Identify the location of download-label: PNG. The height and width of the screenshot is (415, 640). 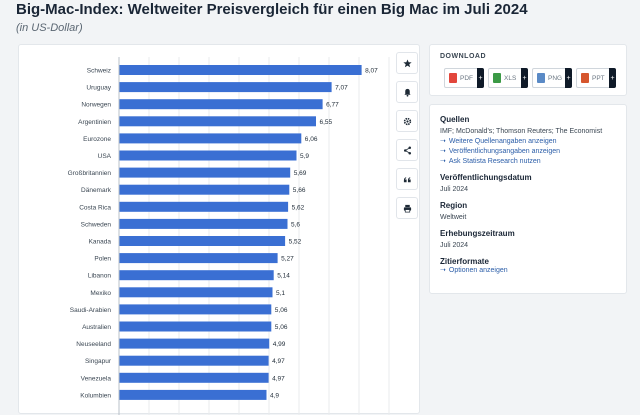
(555, 78).